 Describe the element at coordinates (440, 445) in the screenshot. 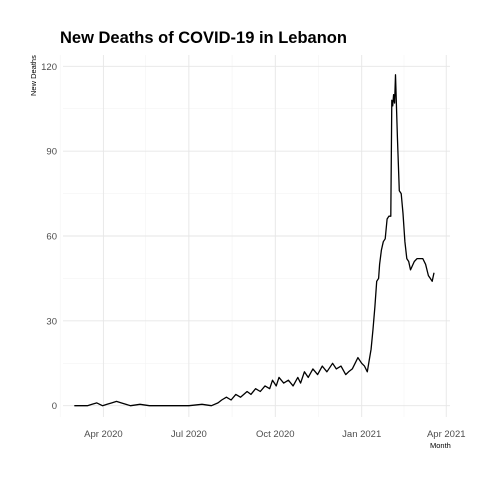

I see `x-axis-title: Month` at that location.